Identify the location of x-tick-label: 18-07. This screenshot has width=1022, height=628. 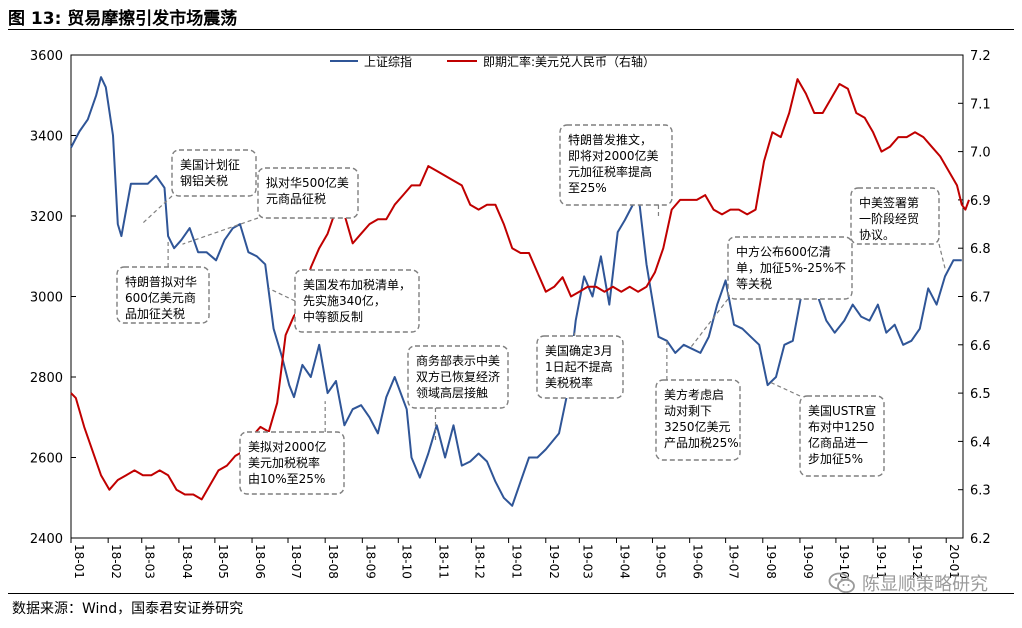
(296, 561).